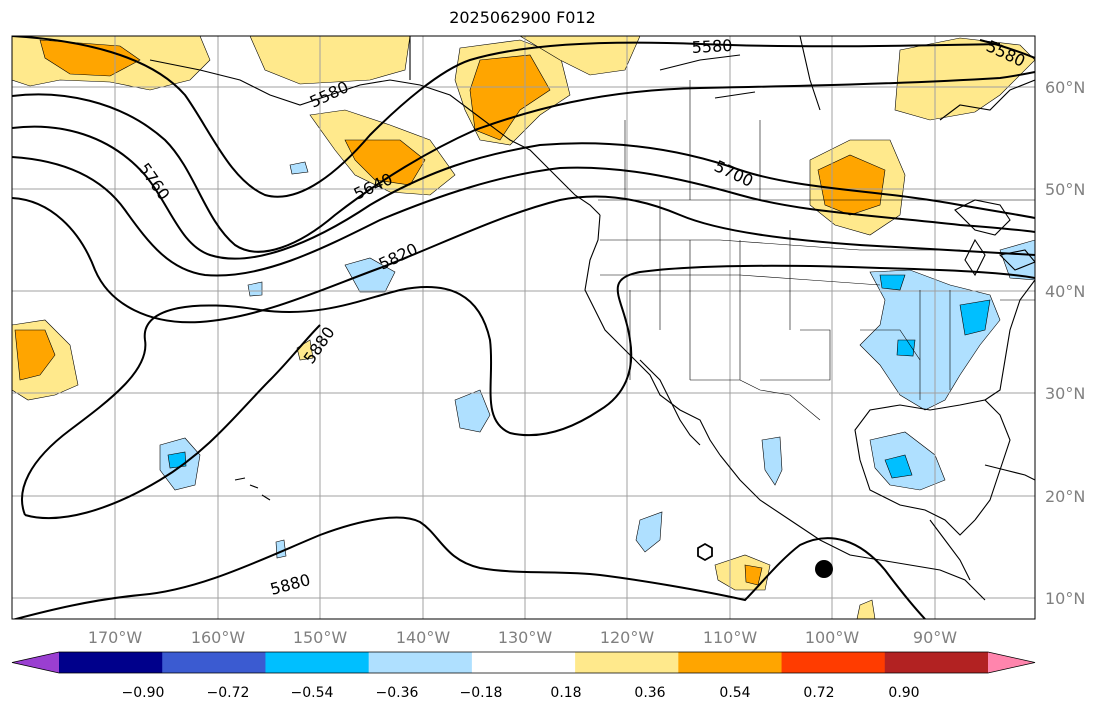 The image size is (1105, 712). Describe the element at coordinates (525, 637) in the screenshot. I see `lon-label: 130°W` at that location.